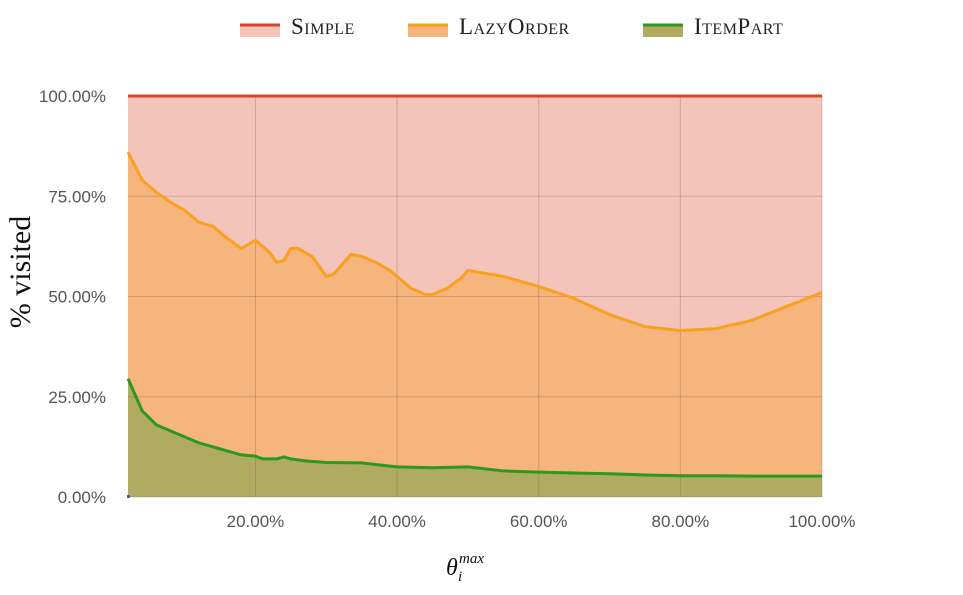 The width and height of the screenshot is (963, 595). What do you see at coordinates (256, 521) in the screenshot?
I see `x-tick-label: 20.00%` at bounding box center [256, 521].